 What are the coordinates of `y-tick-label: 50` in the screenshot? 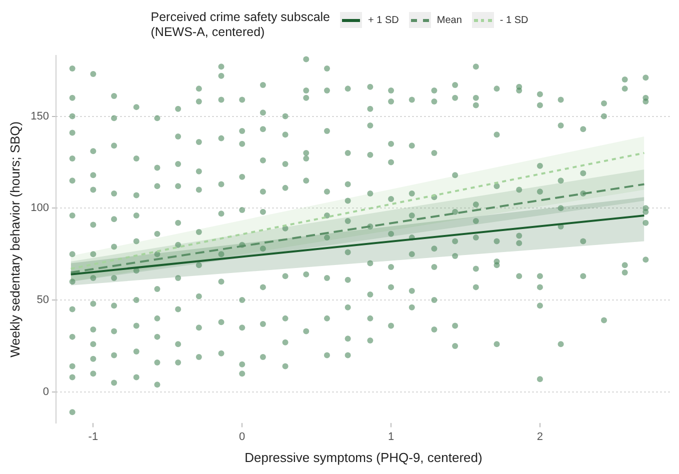 It's located at (42, 300).